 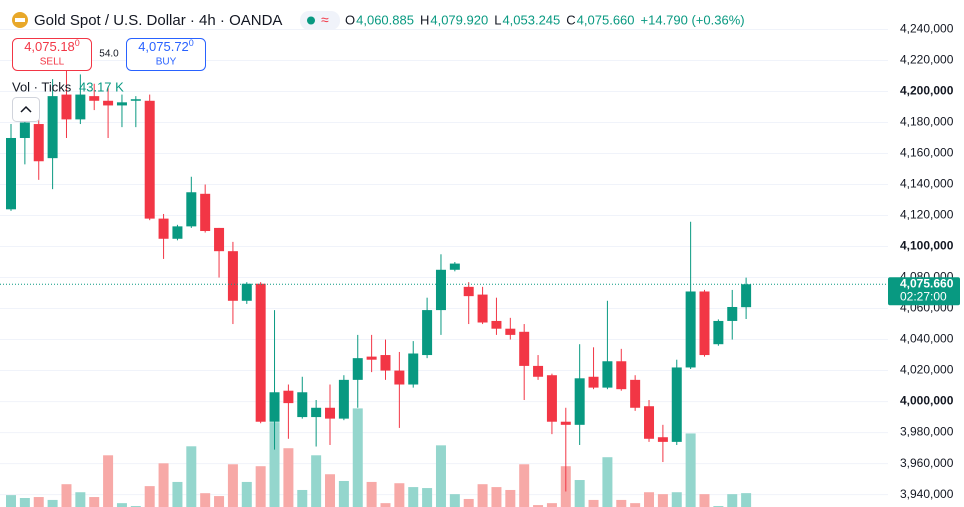 What do you see at coordinates (191, 43) in the screenshot?
I see `buy-price-sup: 0` at bounding box center [191, 43].